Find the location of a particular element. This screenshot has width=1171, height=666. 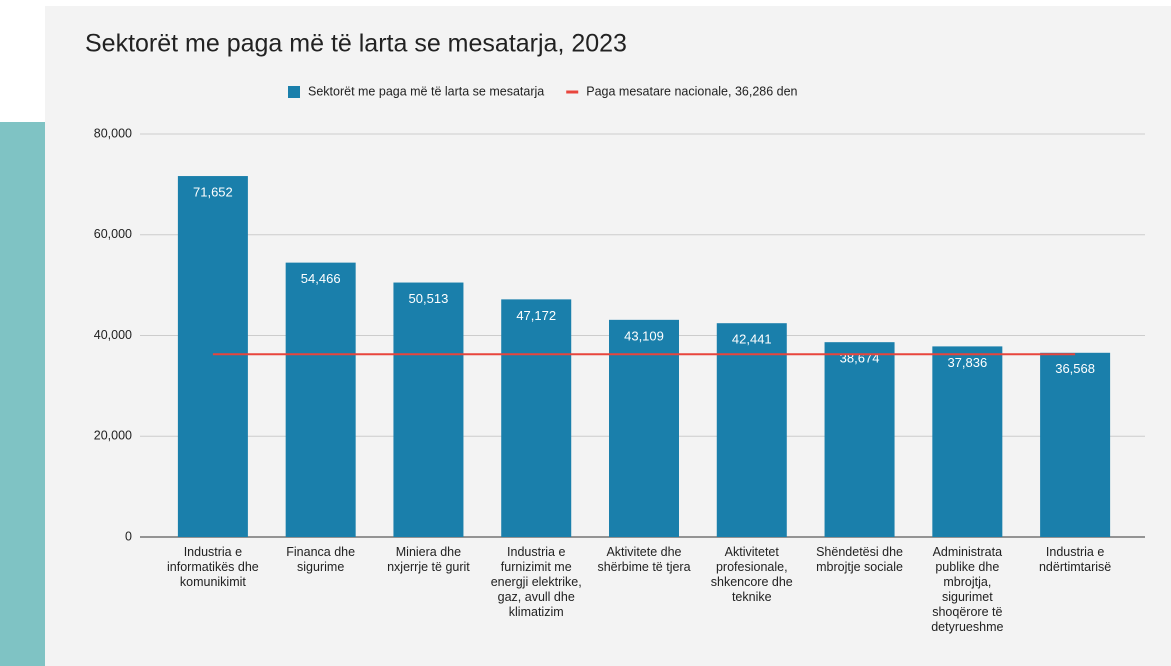

value-label: 43,109 is located at coordinates (644, 335).